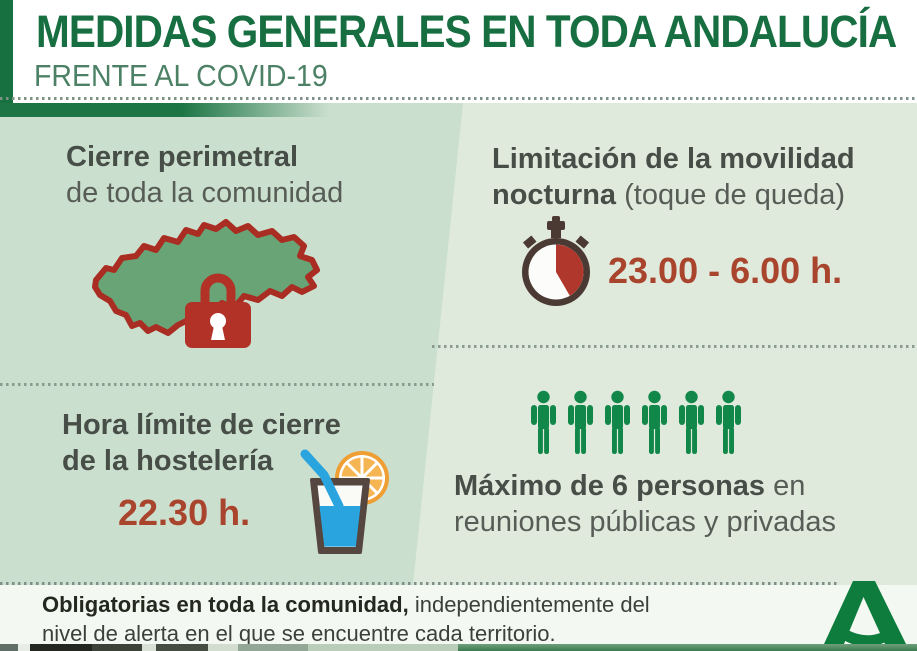  I want to click on gatherings-text-bold: Máximo de 6 personas, so click(610, 486).